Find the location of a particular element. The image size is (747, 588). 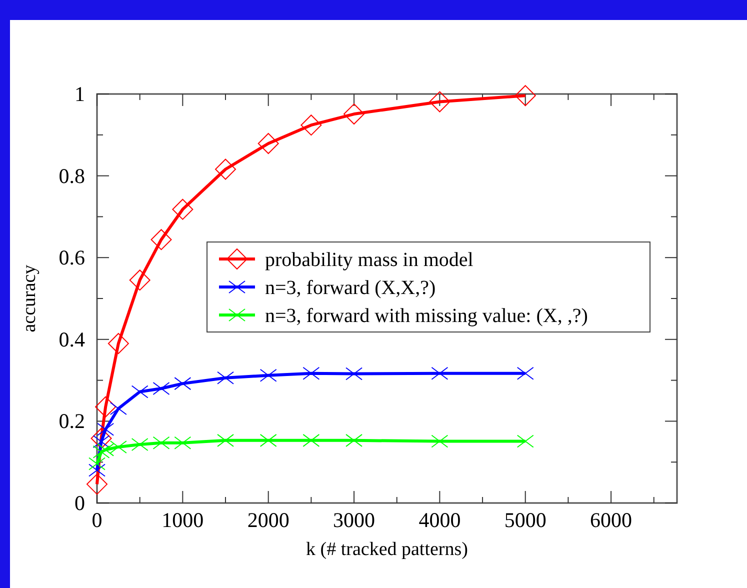

y-tick-label: 1 is located at coordinates (79, 94).